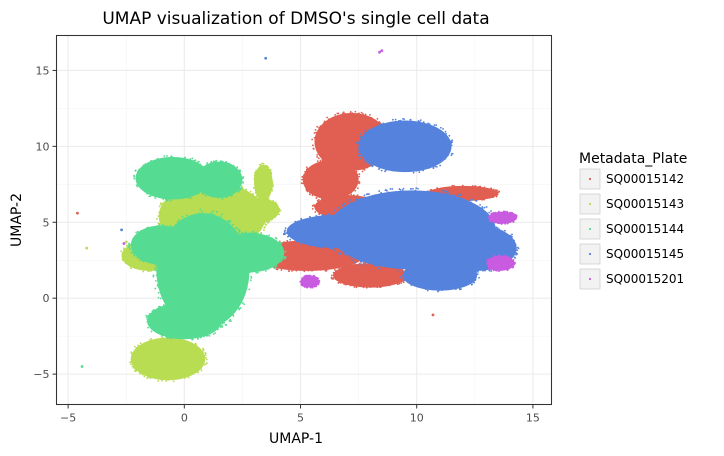  What do you see at coordinates (533, 418) in the screenshot?
I see `x-tick-label: 15` at bounding box center [533, 418].